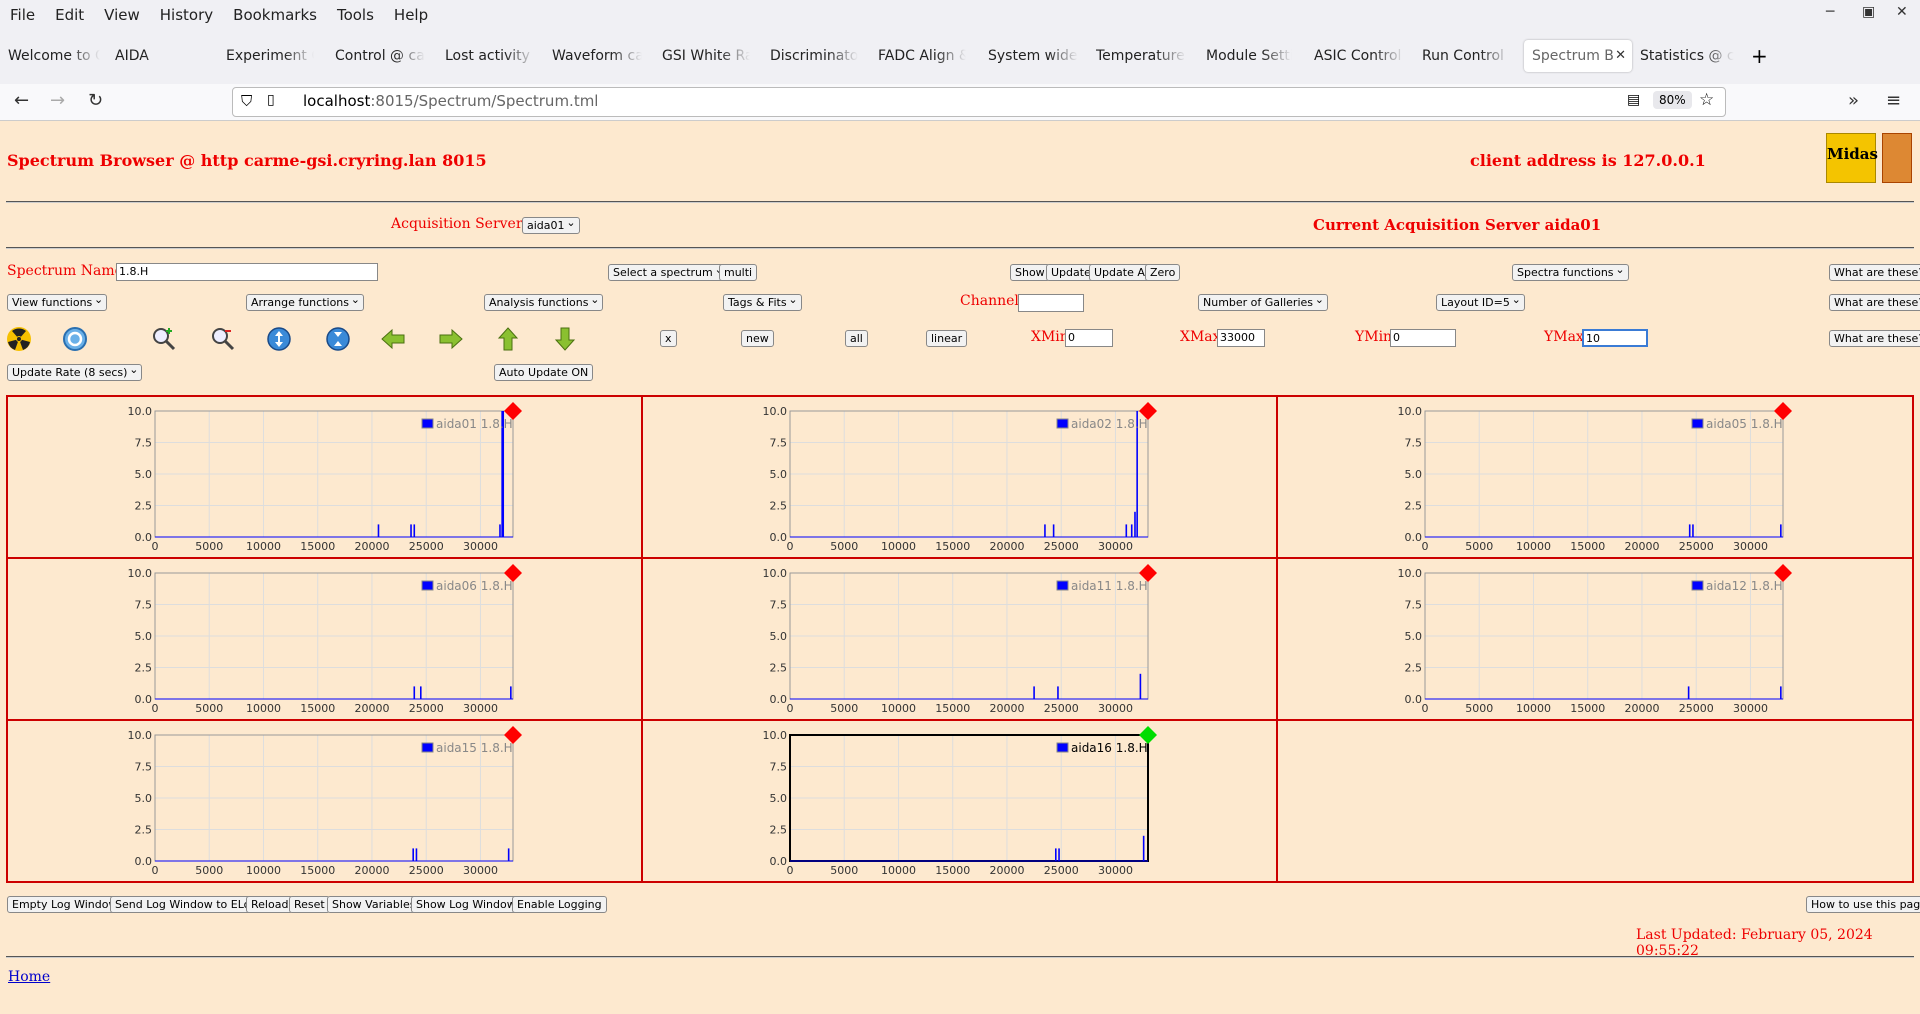 This screenshot has height=1014, width=1920. Describe the element at coordinates (466, 904) in the screenshot. I see `footer-button: Show Log Window` at that location.